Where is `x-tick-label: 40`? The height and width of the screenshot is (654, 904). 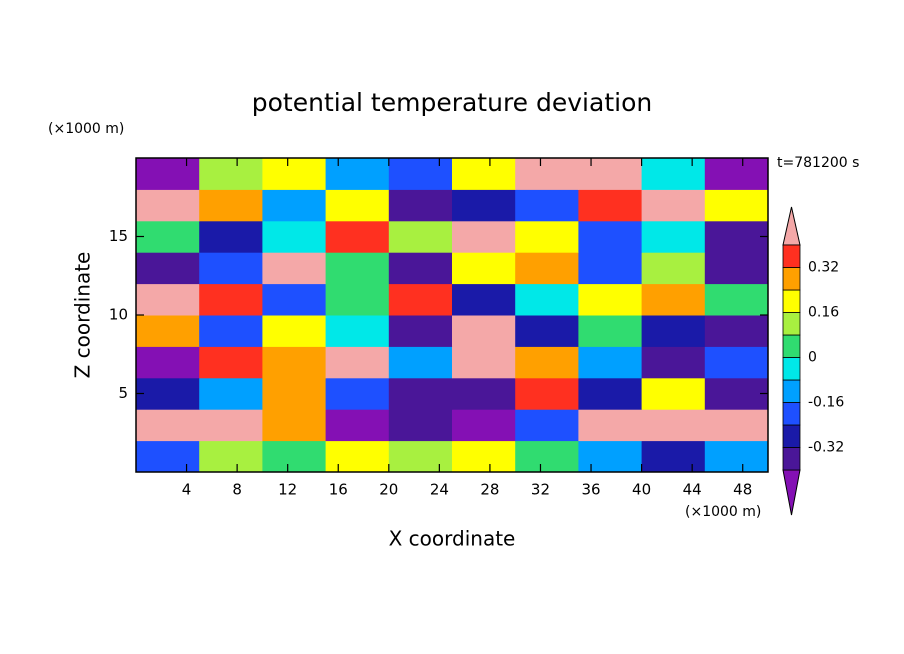
x-tick-label: 40 is located at coordinates (641, 490).